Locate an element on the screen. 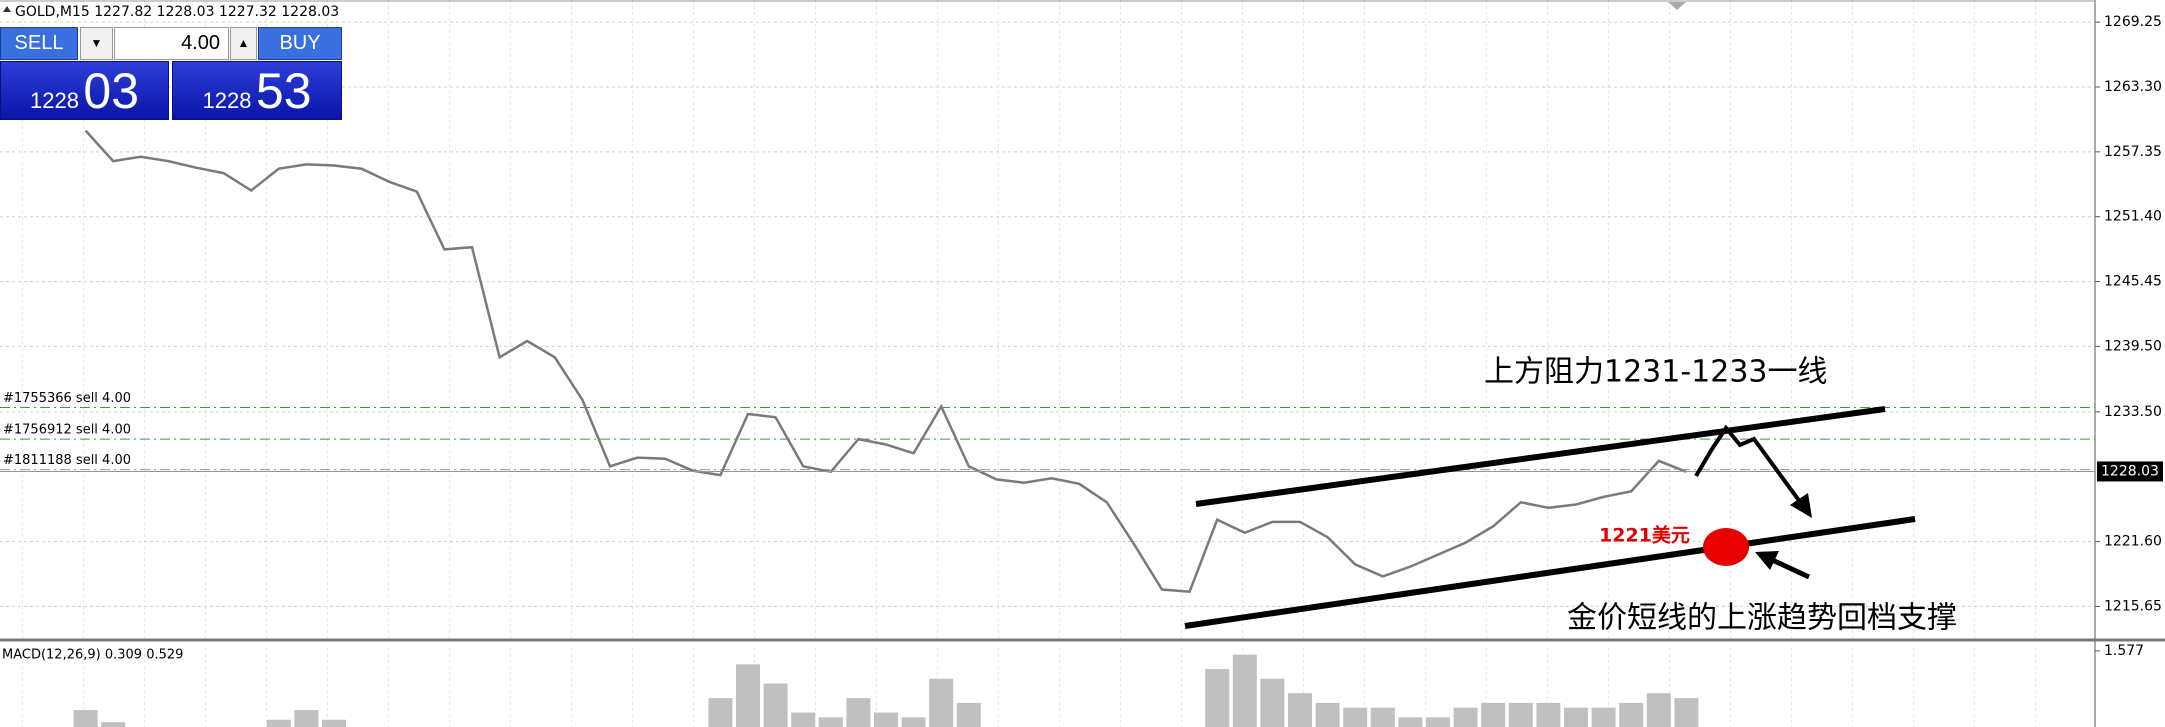 This screenshot has height=727, width=2165. volume-up: ▲ is located at coordinates (243, 43).